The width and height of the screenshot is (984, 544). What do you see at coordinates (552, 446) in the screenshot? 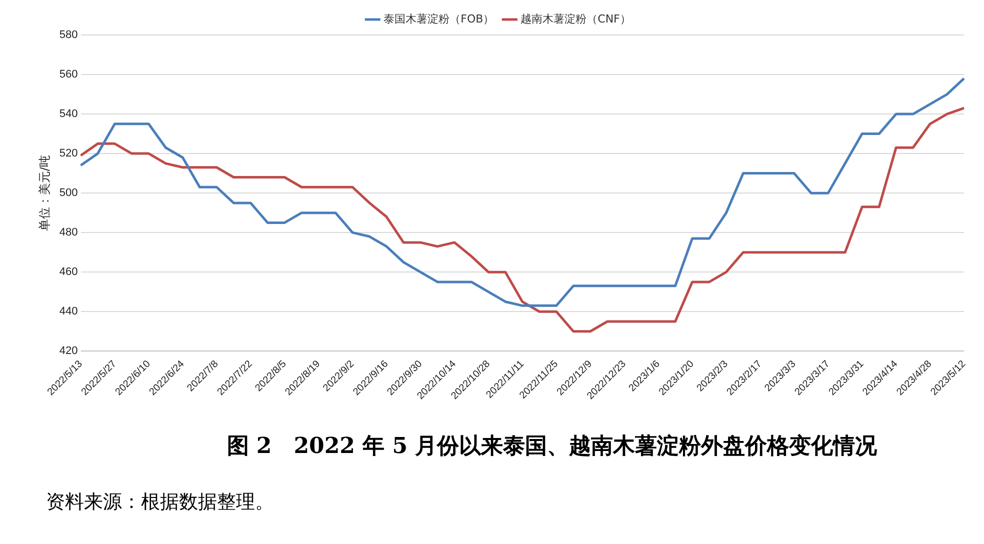
I see `text: 图 2 2022 年 5 月份以来泰国、越南木薯淀粉外盘价格变化情况` at bounding box center [552, 446].